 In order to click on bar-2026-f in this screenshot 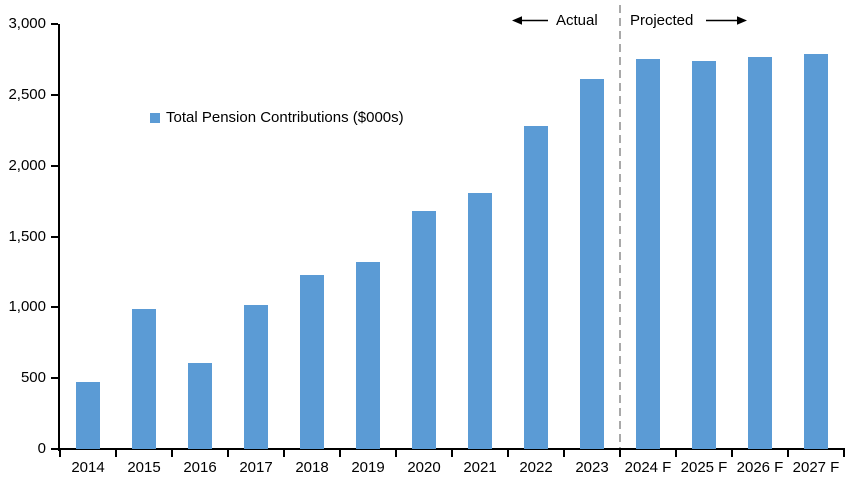, I will do `click(760, 252)`.